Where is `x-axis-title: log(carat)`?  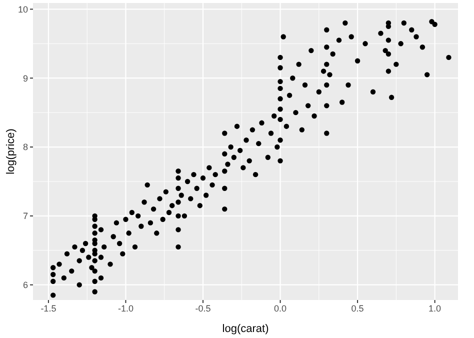 x-axis-title: log(carat) is located at coordinates (245, 329).